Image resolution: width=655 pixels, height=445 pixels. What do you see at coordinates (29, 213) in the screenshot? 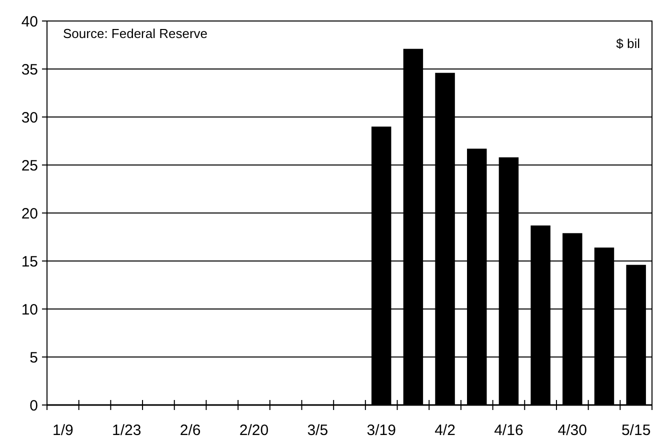
I see `y-tick-label: 20` at bounding box center [29, 213].